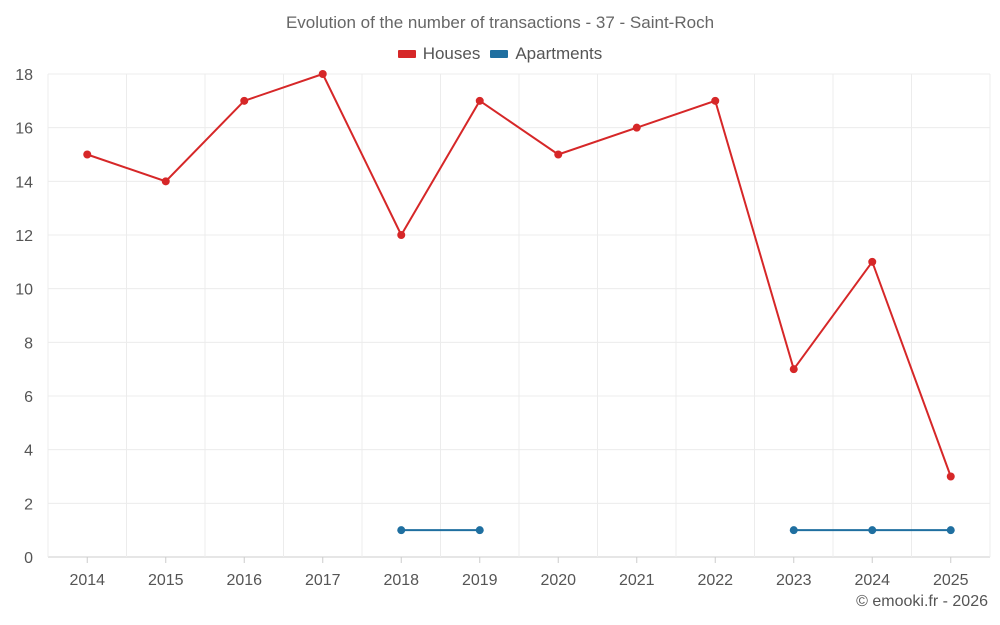 The image size is (1000, 625). Describe the element at coordinates (480, 580) in the screenshot. I see `x-tick-label: 2019` at that location.